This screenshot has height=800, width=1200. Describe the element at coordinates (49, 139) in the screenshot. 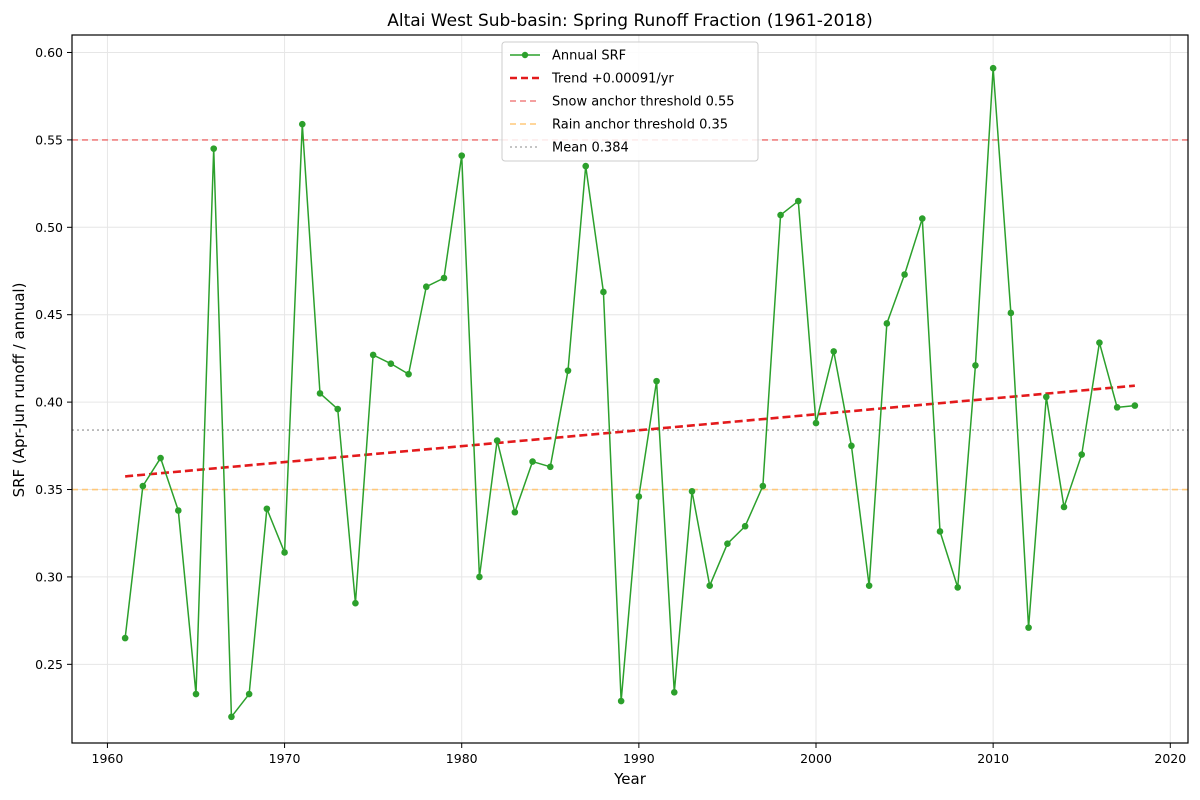

I see `y-tick-label: 0.55` at that location.